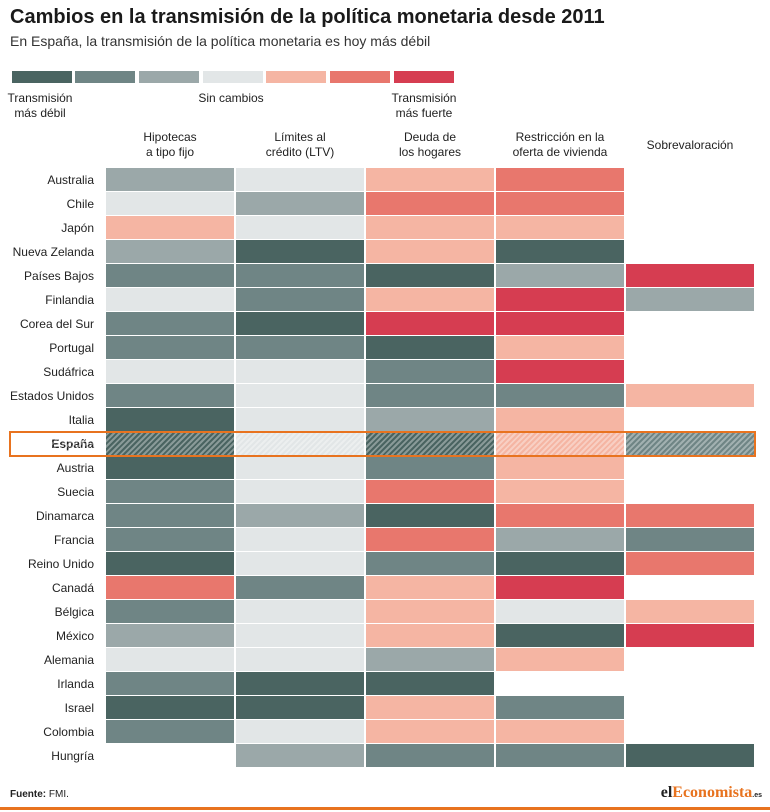  I want to click on row-label: Japón, so click(77, 228).